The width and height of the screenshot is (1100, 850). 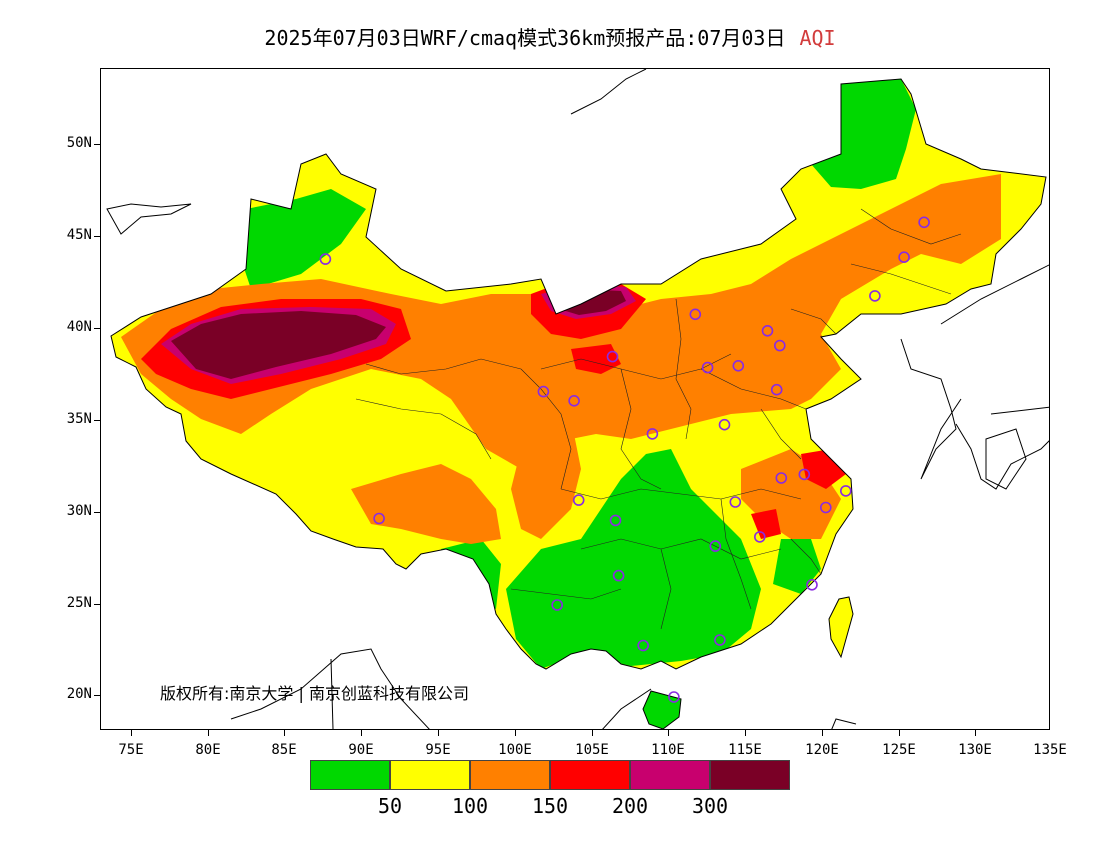 What do you see at coordinates (438, 750) in the screenshot?
I see `lon-tick-95e: 95E` at bounding box center [438, 750].